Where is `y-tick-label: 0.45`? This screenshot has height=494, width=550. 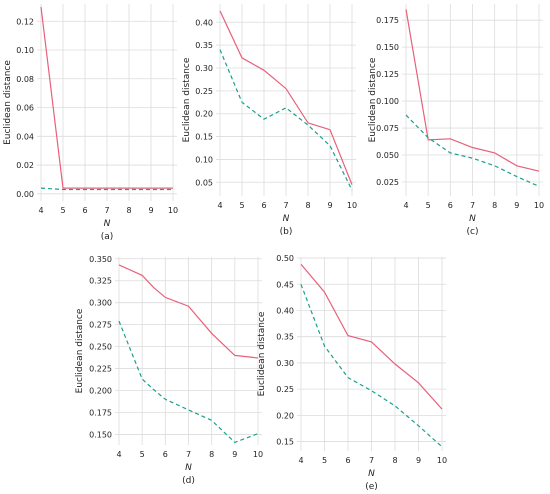 y-tick-label: 0.45 is located at coordinates (285, 284).